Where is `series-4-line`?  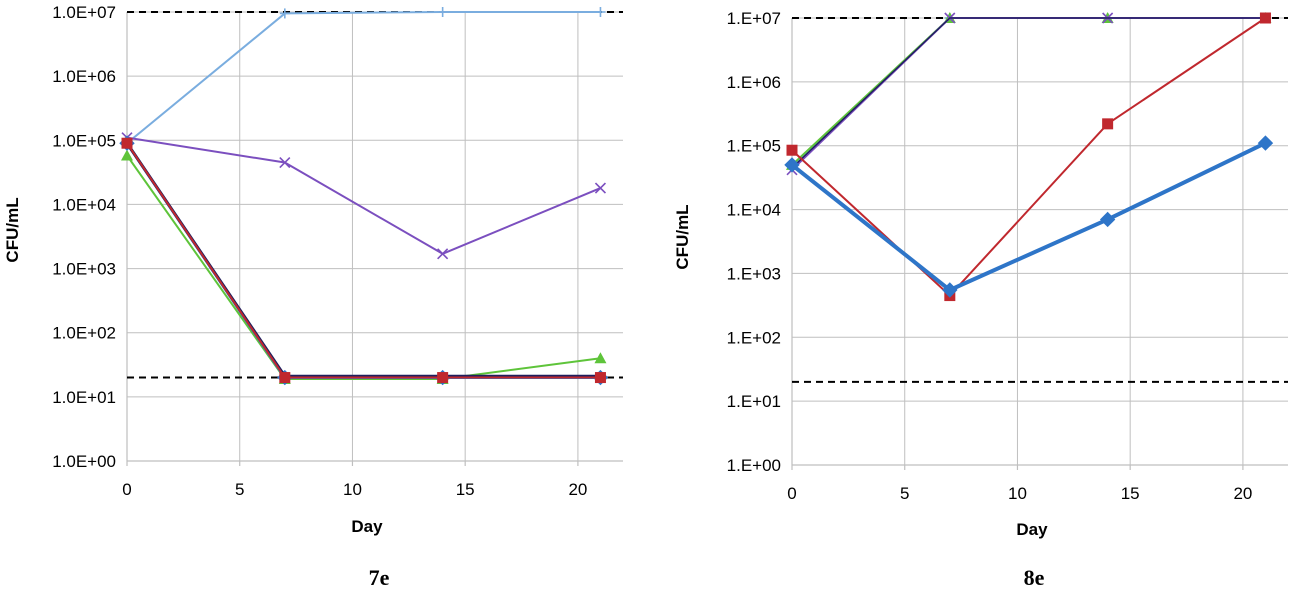 series-4-line is located at coordinates (363, 260).